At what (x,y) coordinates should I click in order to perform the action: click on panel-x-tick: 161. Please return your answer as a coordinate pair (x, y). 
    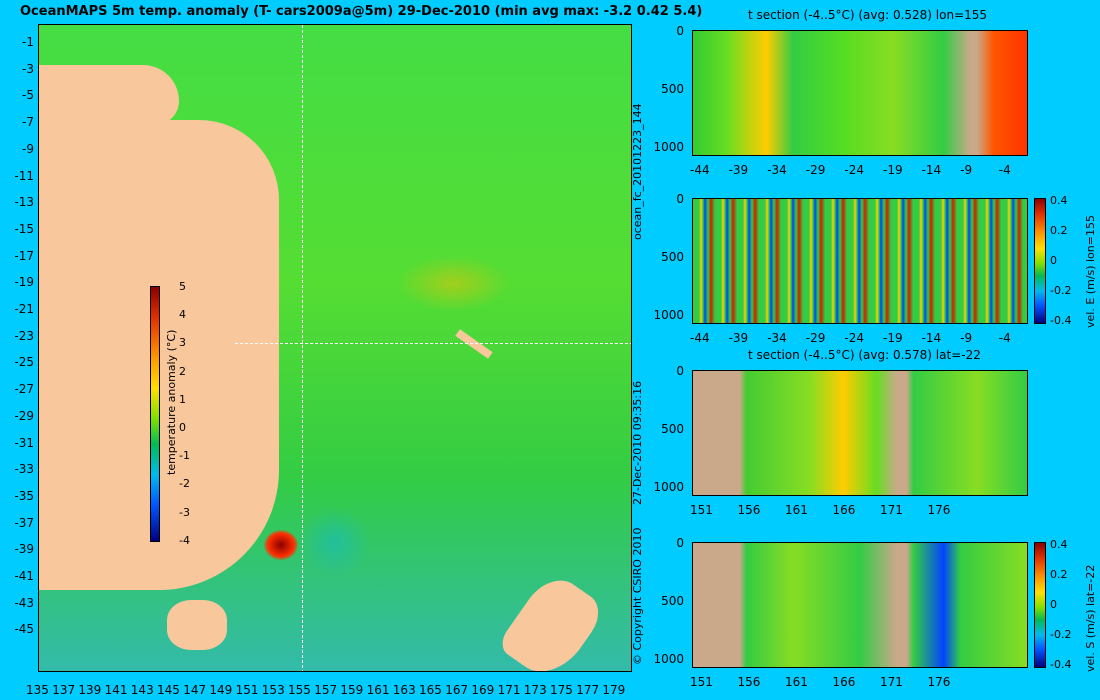
    Looking at the image, I should click on (796, 510).